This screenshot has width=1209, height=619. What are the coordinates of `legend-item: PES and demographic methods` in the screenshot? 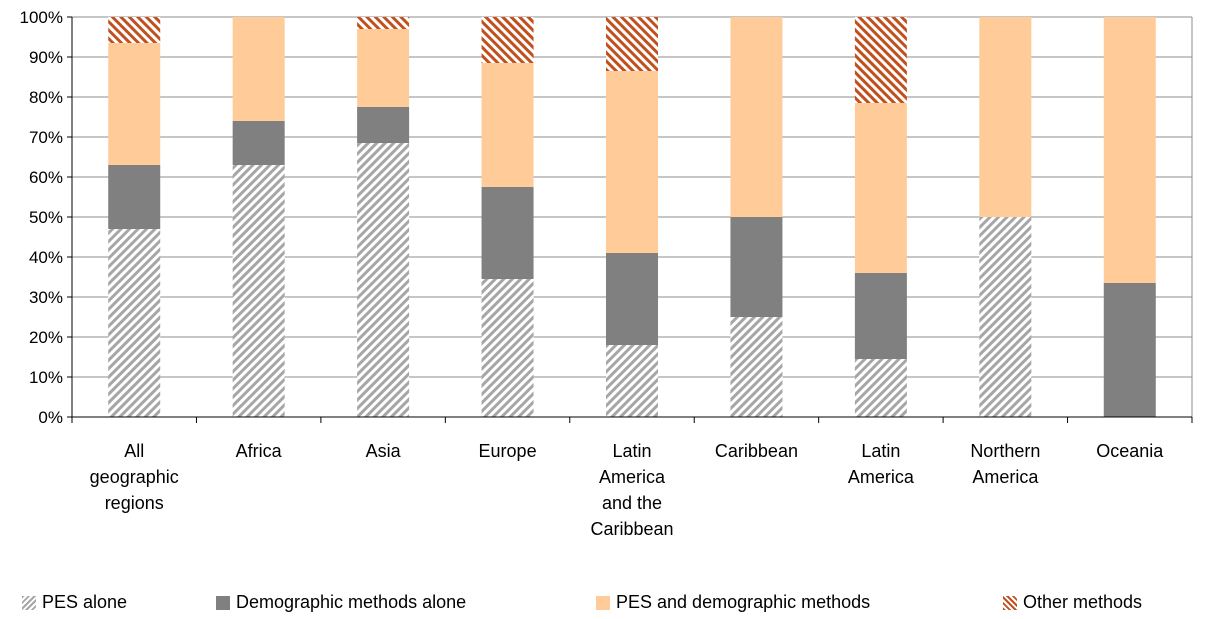 It's located at (733, 602).